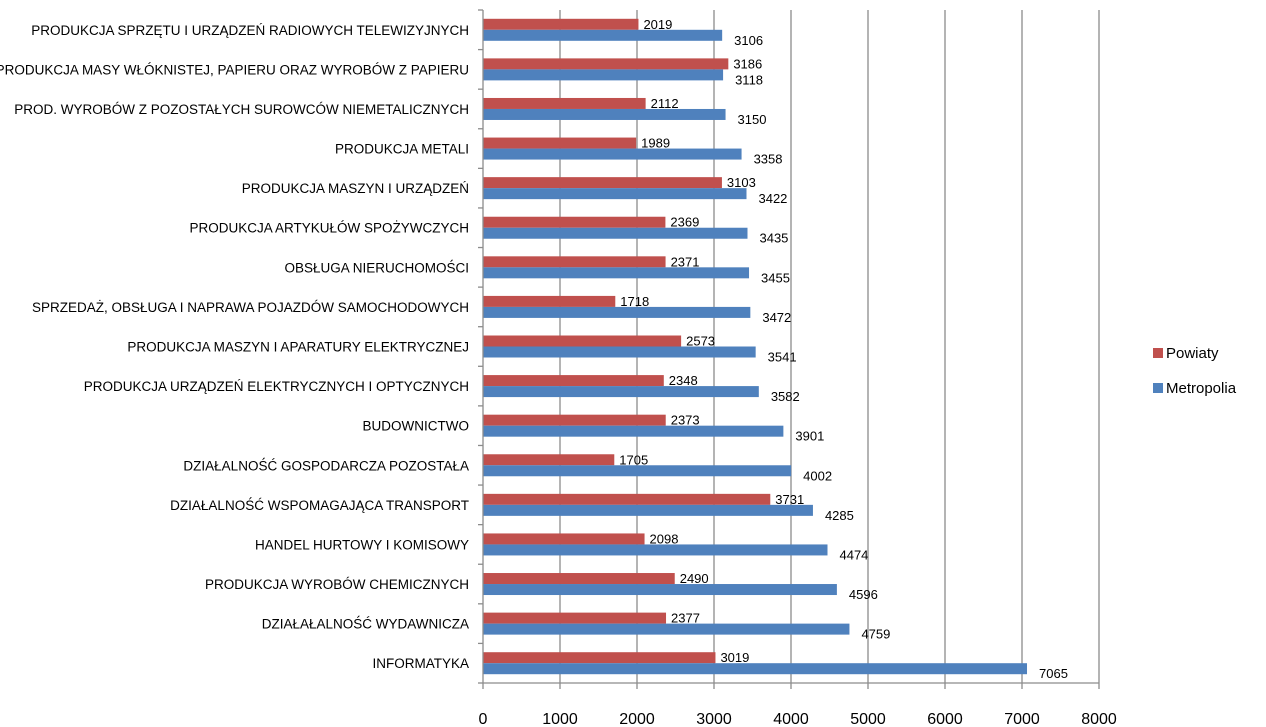  What do you see at coordinates (817, 475) in the screenshot?
I see `data-label-metropolia: 4002` at bounding box center [817, 475].